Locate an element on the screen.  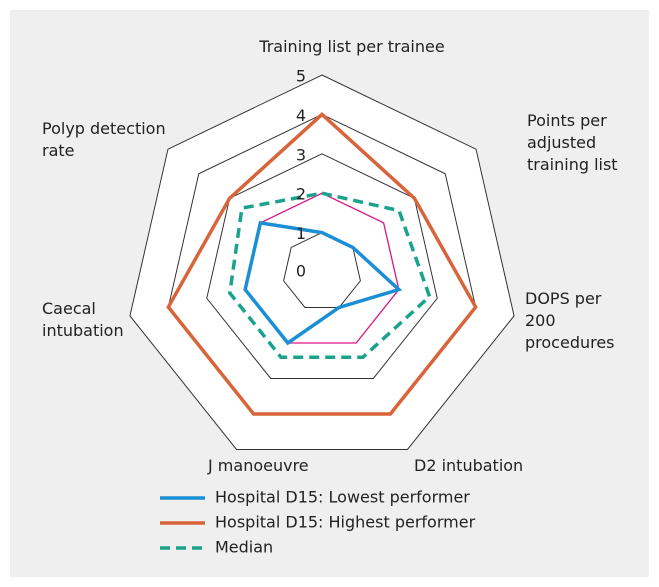
tick-label: 2 is located at coordinates (301, 194).